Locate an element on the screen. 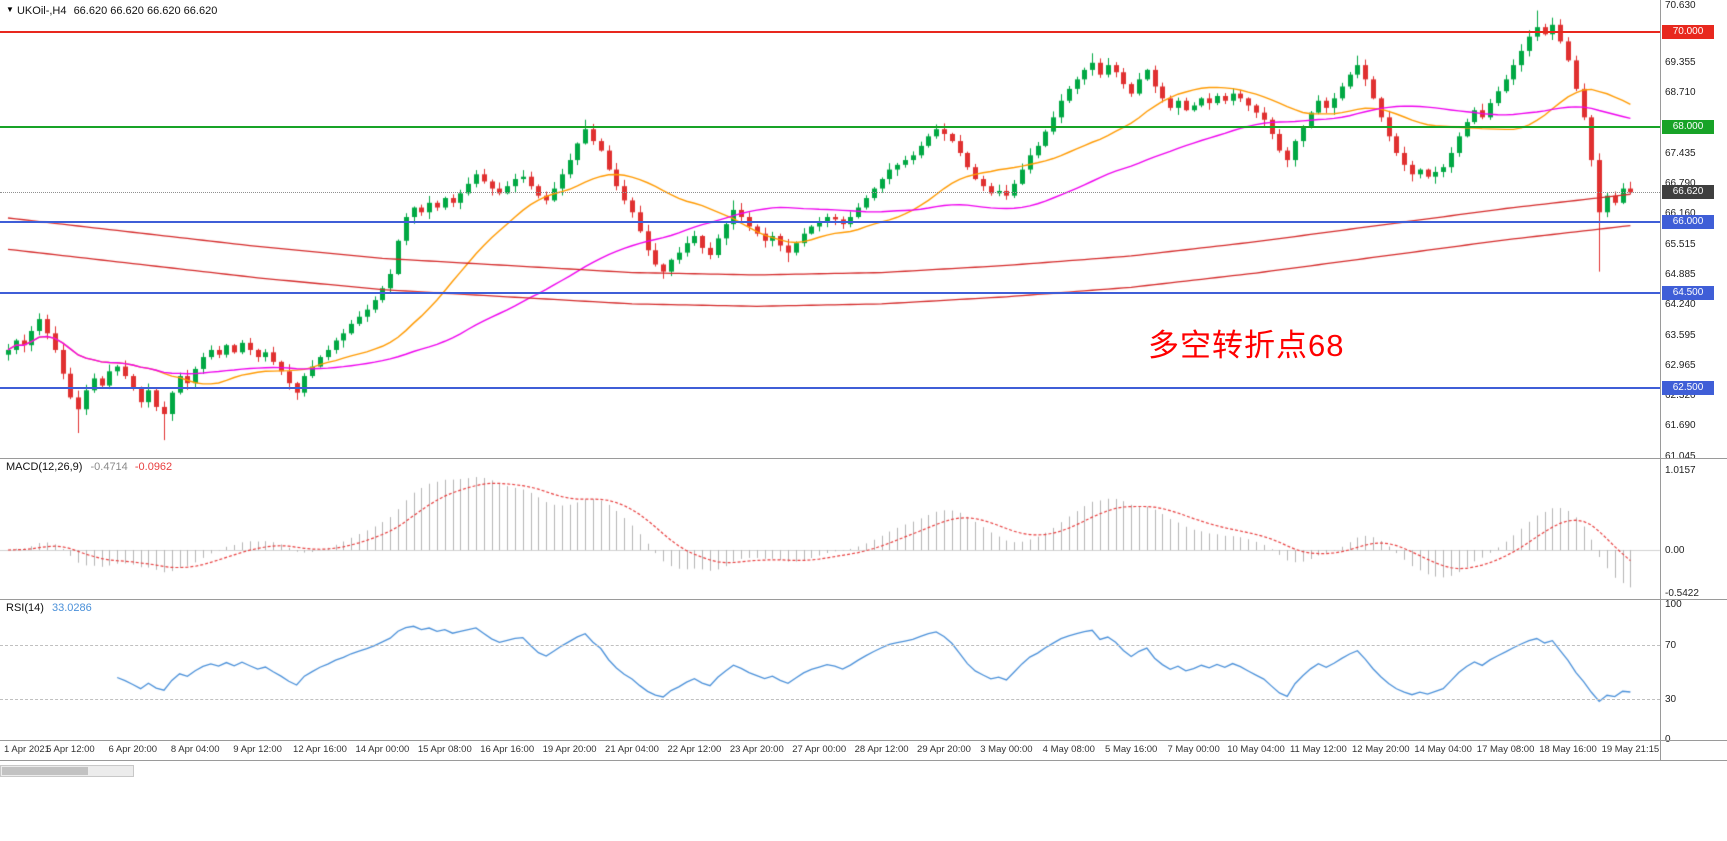 The height and width of the screenshot is (841, 1727). time-axis-label: 19 Apr 20:00 is located at coordinates (569, 749).